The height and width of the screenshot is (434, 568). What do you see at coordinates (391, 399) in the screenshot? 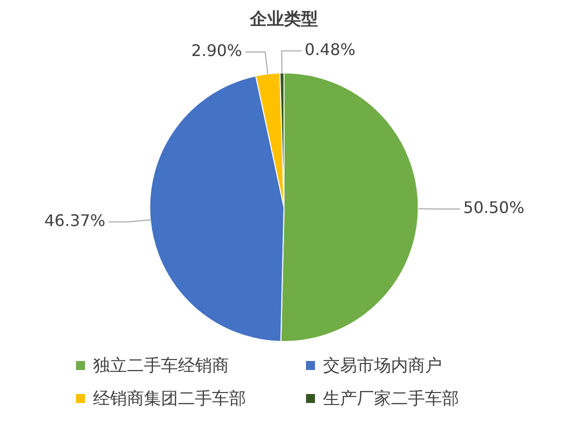
I see `legend-label: 生产厂家二手车部` at bounding box center [391, 399].